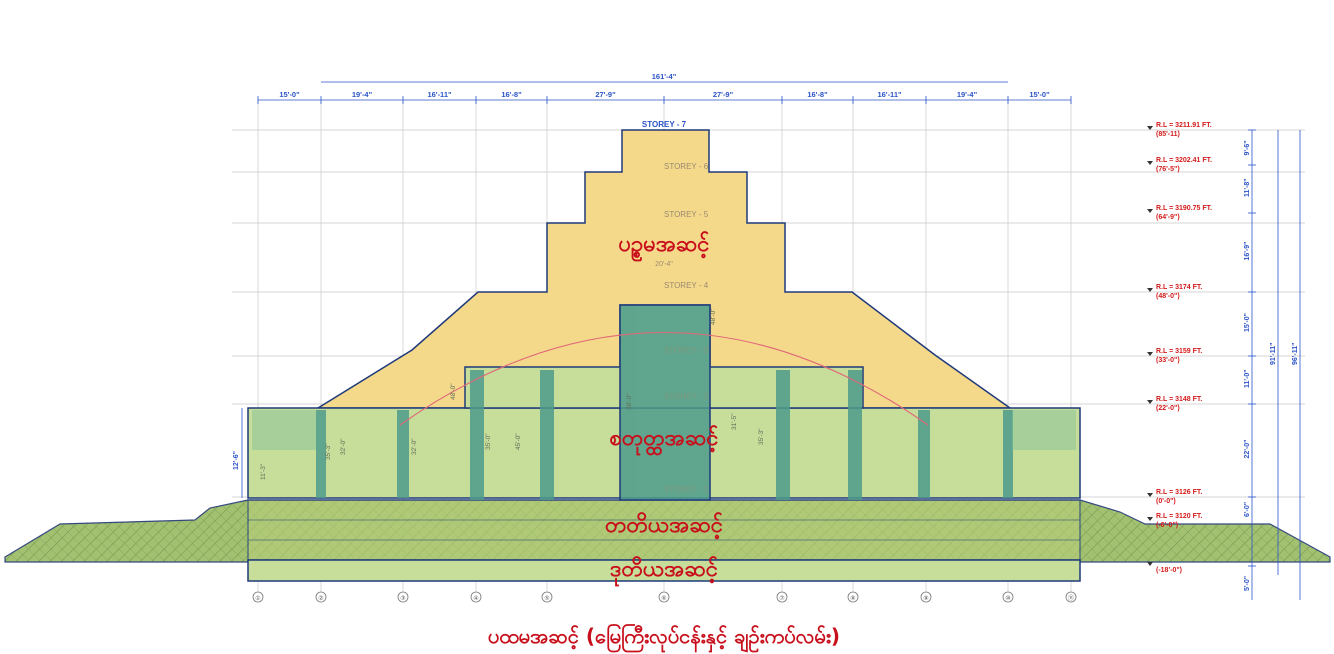  What do you see at coordinates (236, 460) in the screenshot?
I see `svg-text: 12'-6"` at bounding box center [236, 460].